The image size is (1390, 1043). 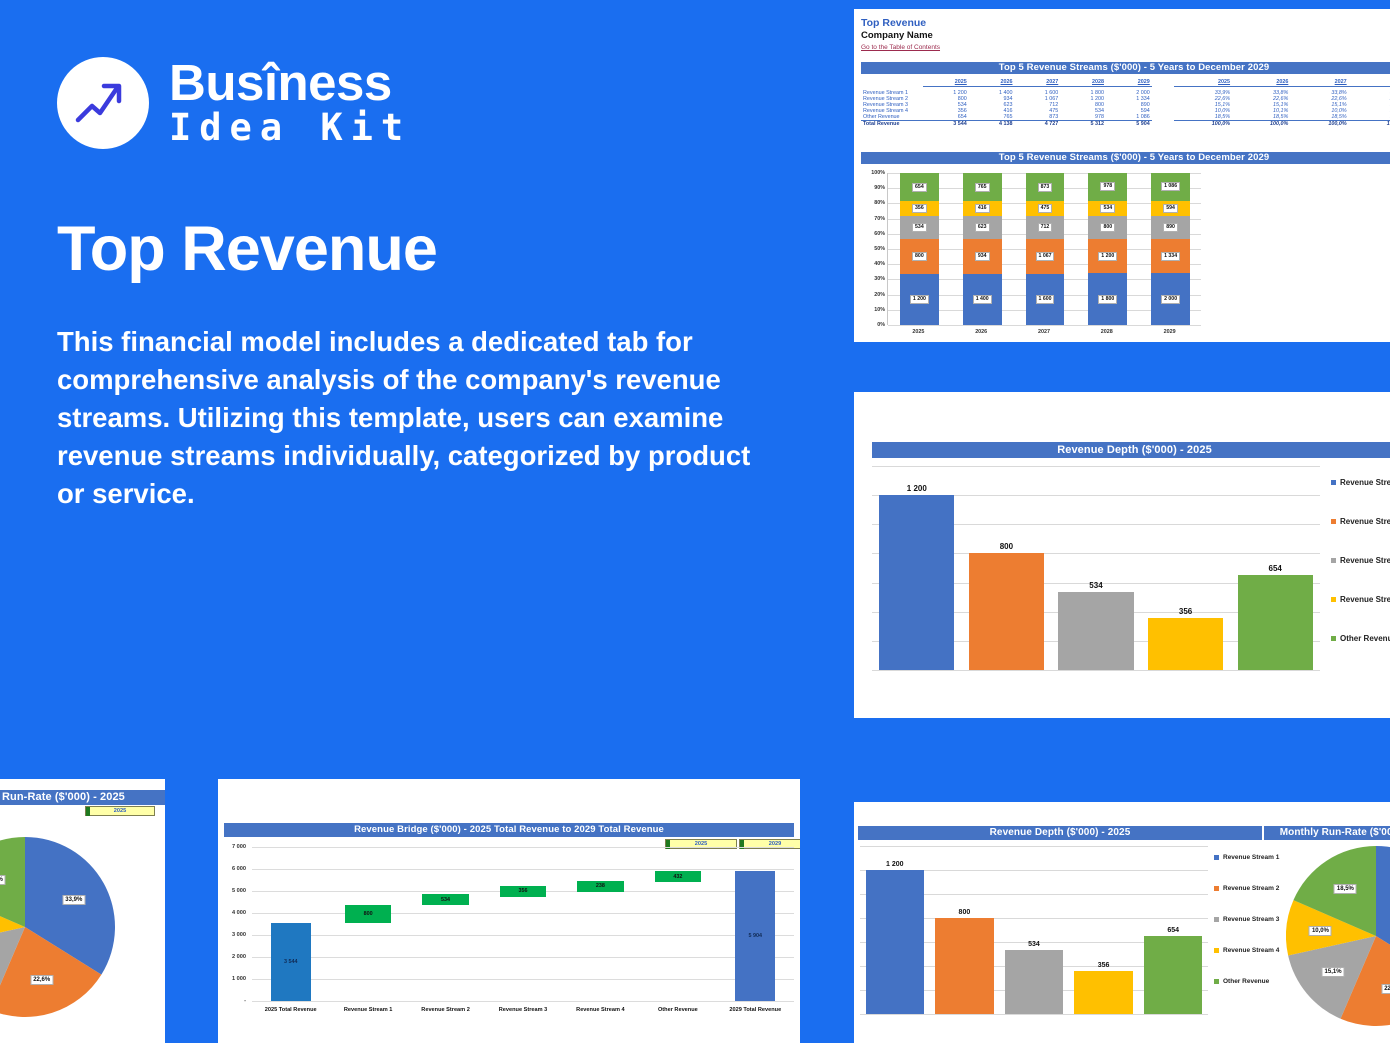 I want to click on stacked-bar-segment: 416, so click(x=982, y=209).